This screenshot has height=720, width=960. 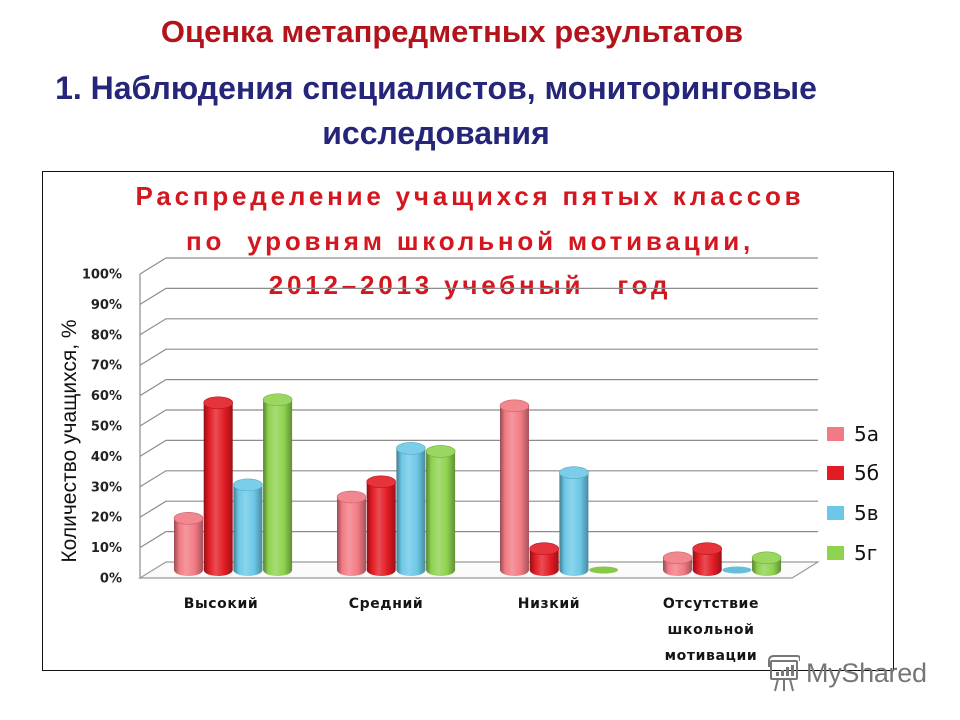 I want to click on legend-item-5b: 5б, so click(x=853, y=473).